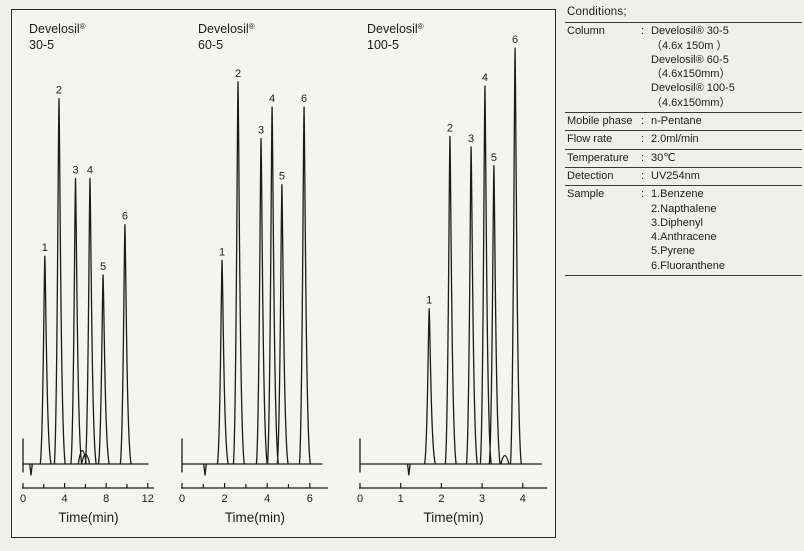  Describe the element at coordinates (683, 13) in the screenshot. I see `conditions-title: Conditions;` at that location.